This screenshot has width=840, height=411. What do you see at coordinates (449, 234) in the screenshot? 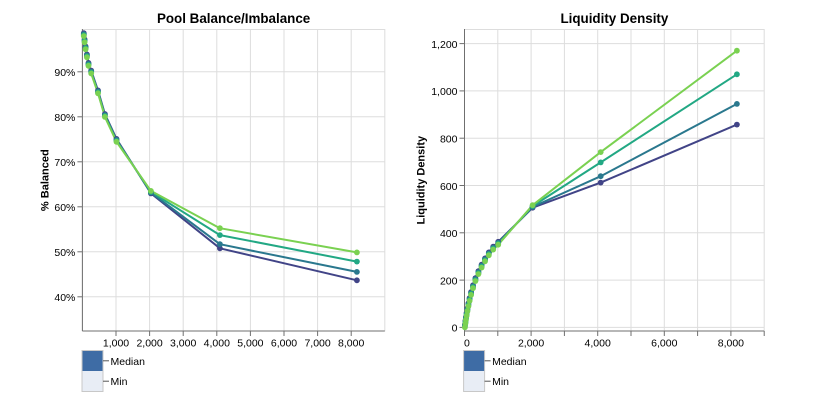
I see `svg-text: 400` at bounding box center [449, 234].